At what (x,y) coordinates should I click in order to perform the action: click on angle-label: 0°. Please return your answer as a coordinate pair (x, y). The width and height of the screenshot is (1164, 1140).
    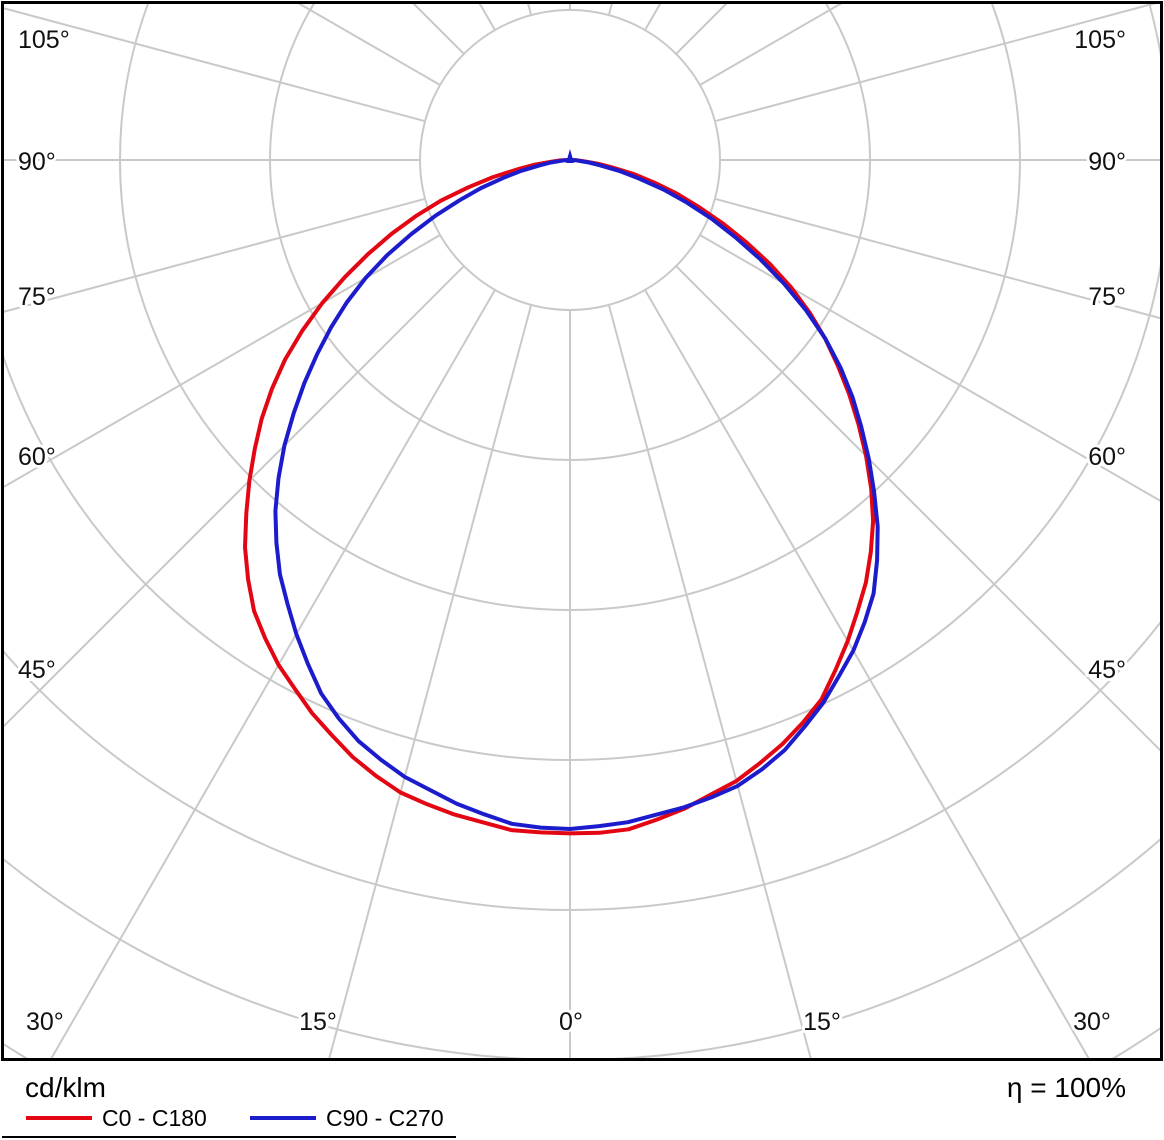
    Looking at the image, I should click on (571, 1022).